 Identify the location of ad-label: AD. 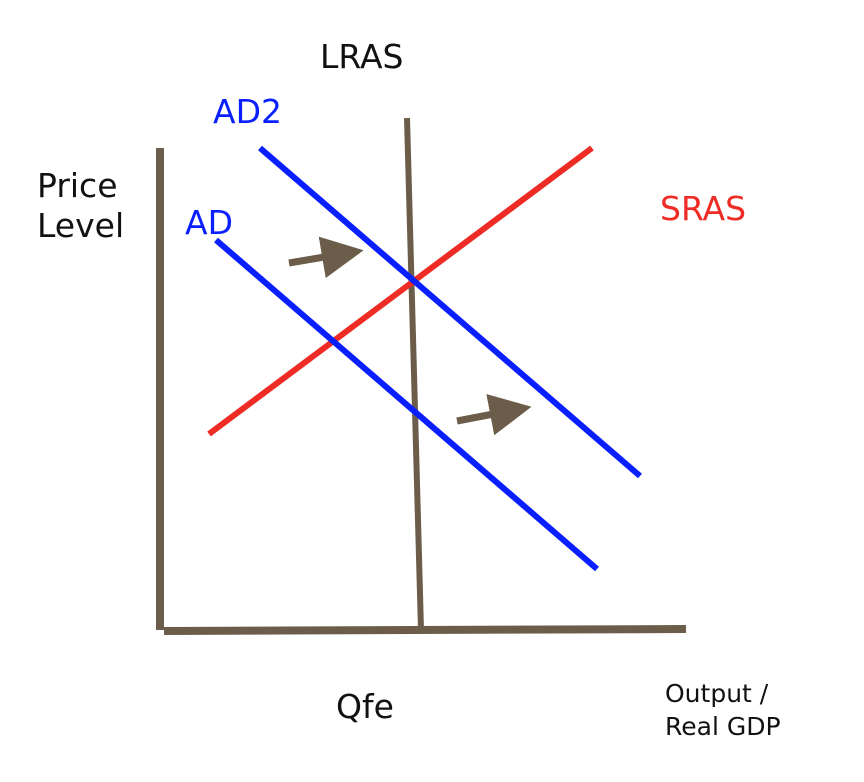
(209, 222).